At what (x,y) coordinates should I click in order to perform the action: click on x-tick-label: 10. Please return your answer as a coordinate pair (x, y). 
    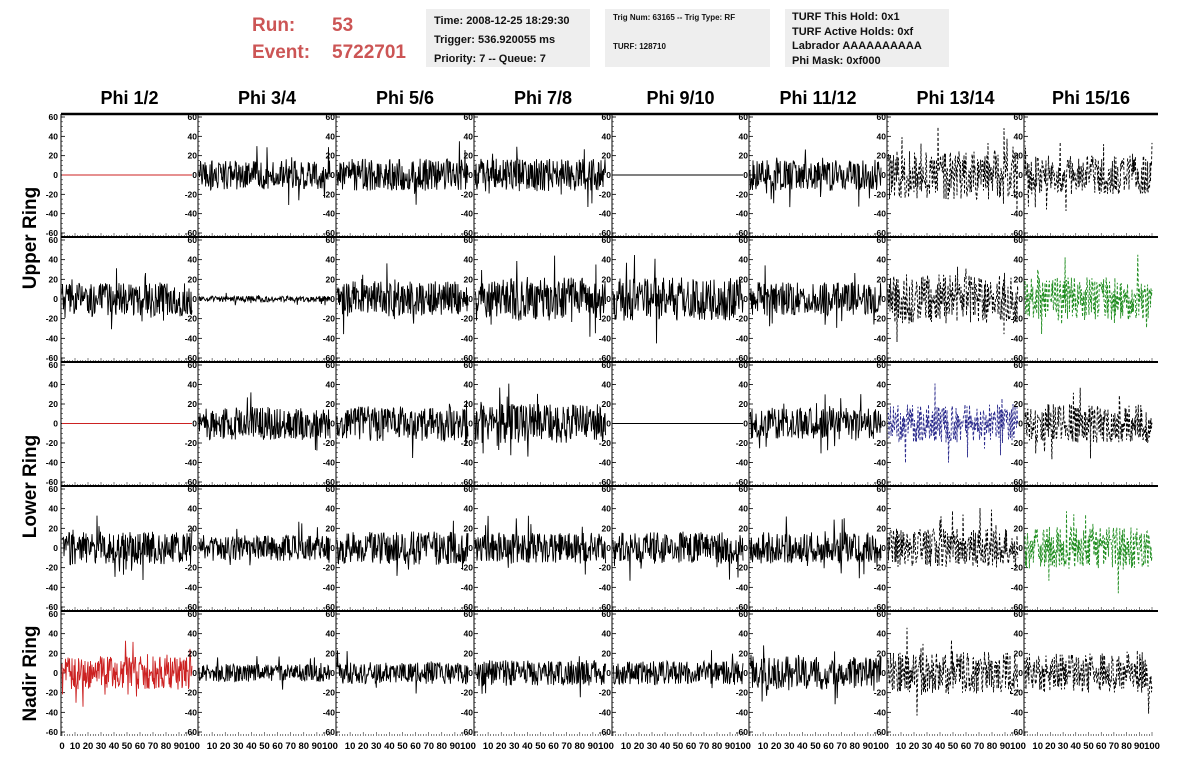
    Looking at the image, I should click on (901, 746).